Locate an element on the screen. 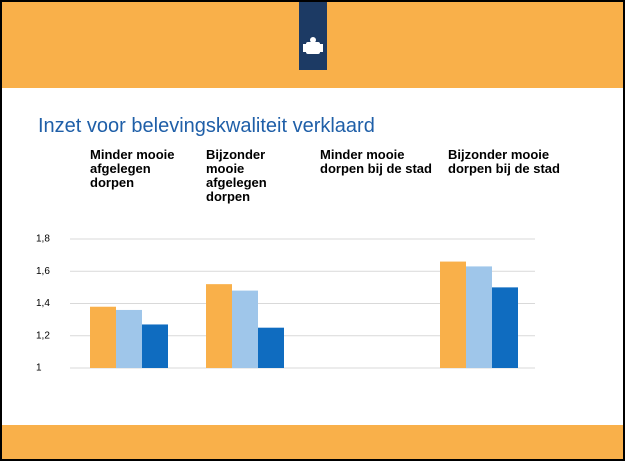  chart-title: Inzet voor belevingskwaliteit verklaard is located at coordinates (206, 126).